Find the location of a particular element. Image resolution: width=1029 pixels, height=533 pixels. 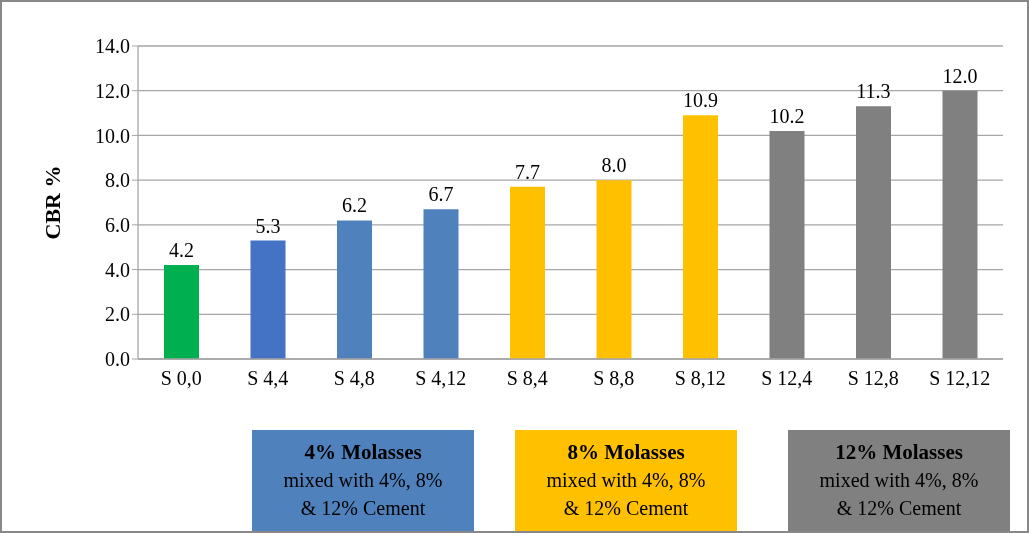

y-tick-label: 12.0 is located at coordinates (112, 90).